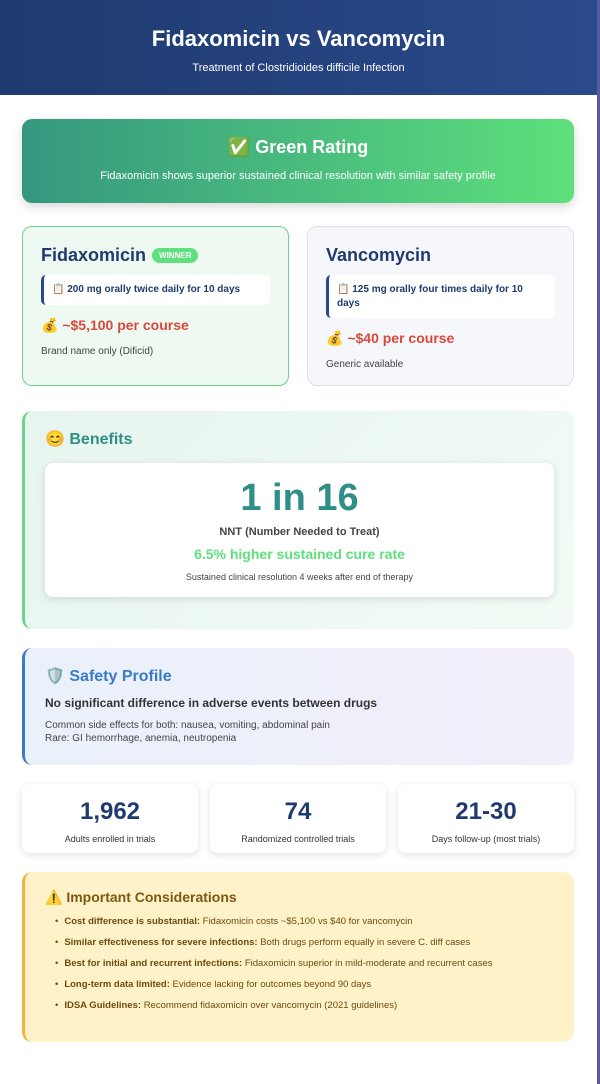  Describe the element at coordinates (365, 364) in the screenshot. I see `drug-note: Generic available` at that location.